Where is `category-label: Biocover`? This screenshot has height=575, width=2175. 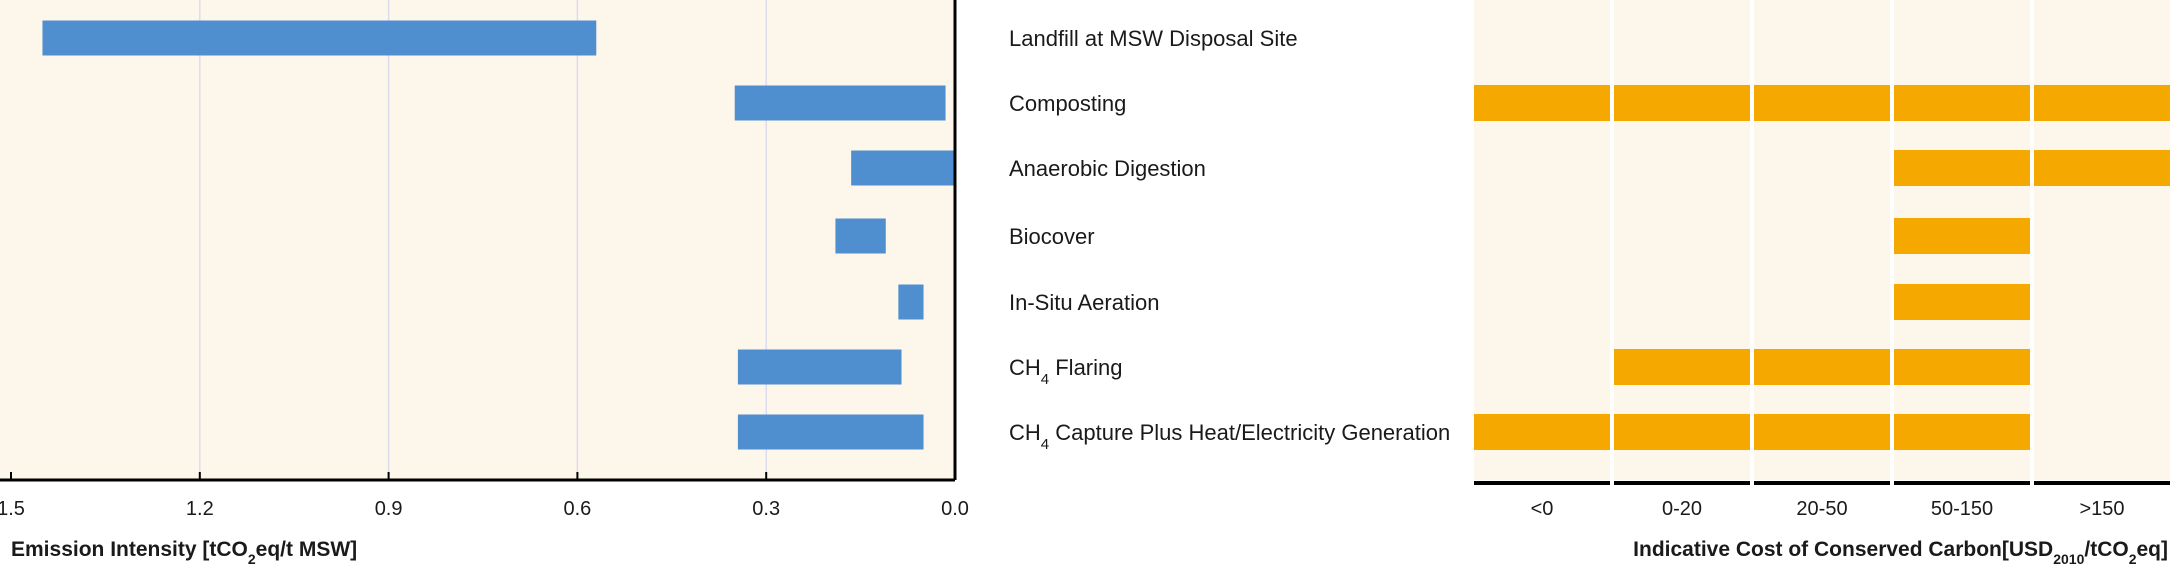
category-label: Biocover is located at coordinates (1052, 236).